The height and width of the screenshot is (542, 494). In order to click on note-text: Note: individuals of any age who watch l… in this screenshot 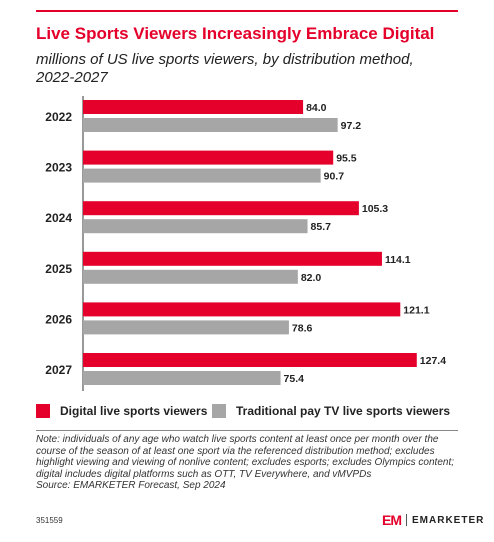, I will do `click(245, 457)`.